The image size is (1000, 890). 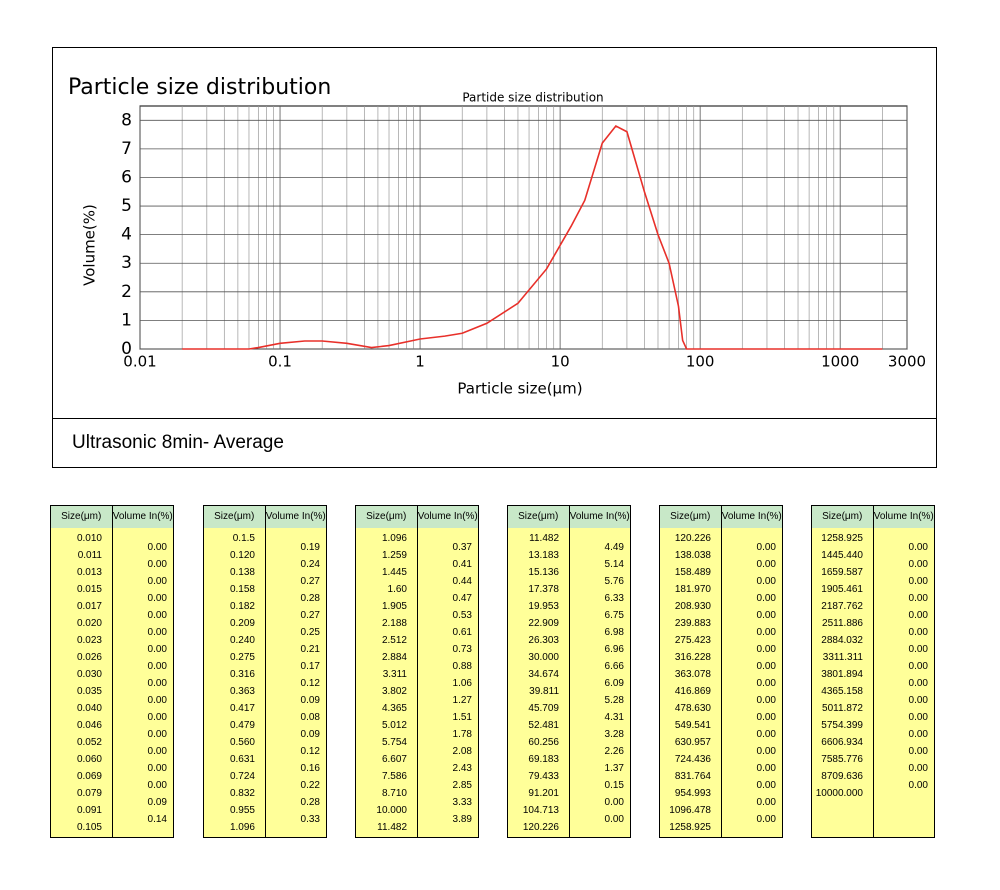 I want to click on size-cell: 11.482, so click(x=392, y=827).